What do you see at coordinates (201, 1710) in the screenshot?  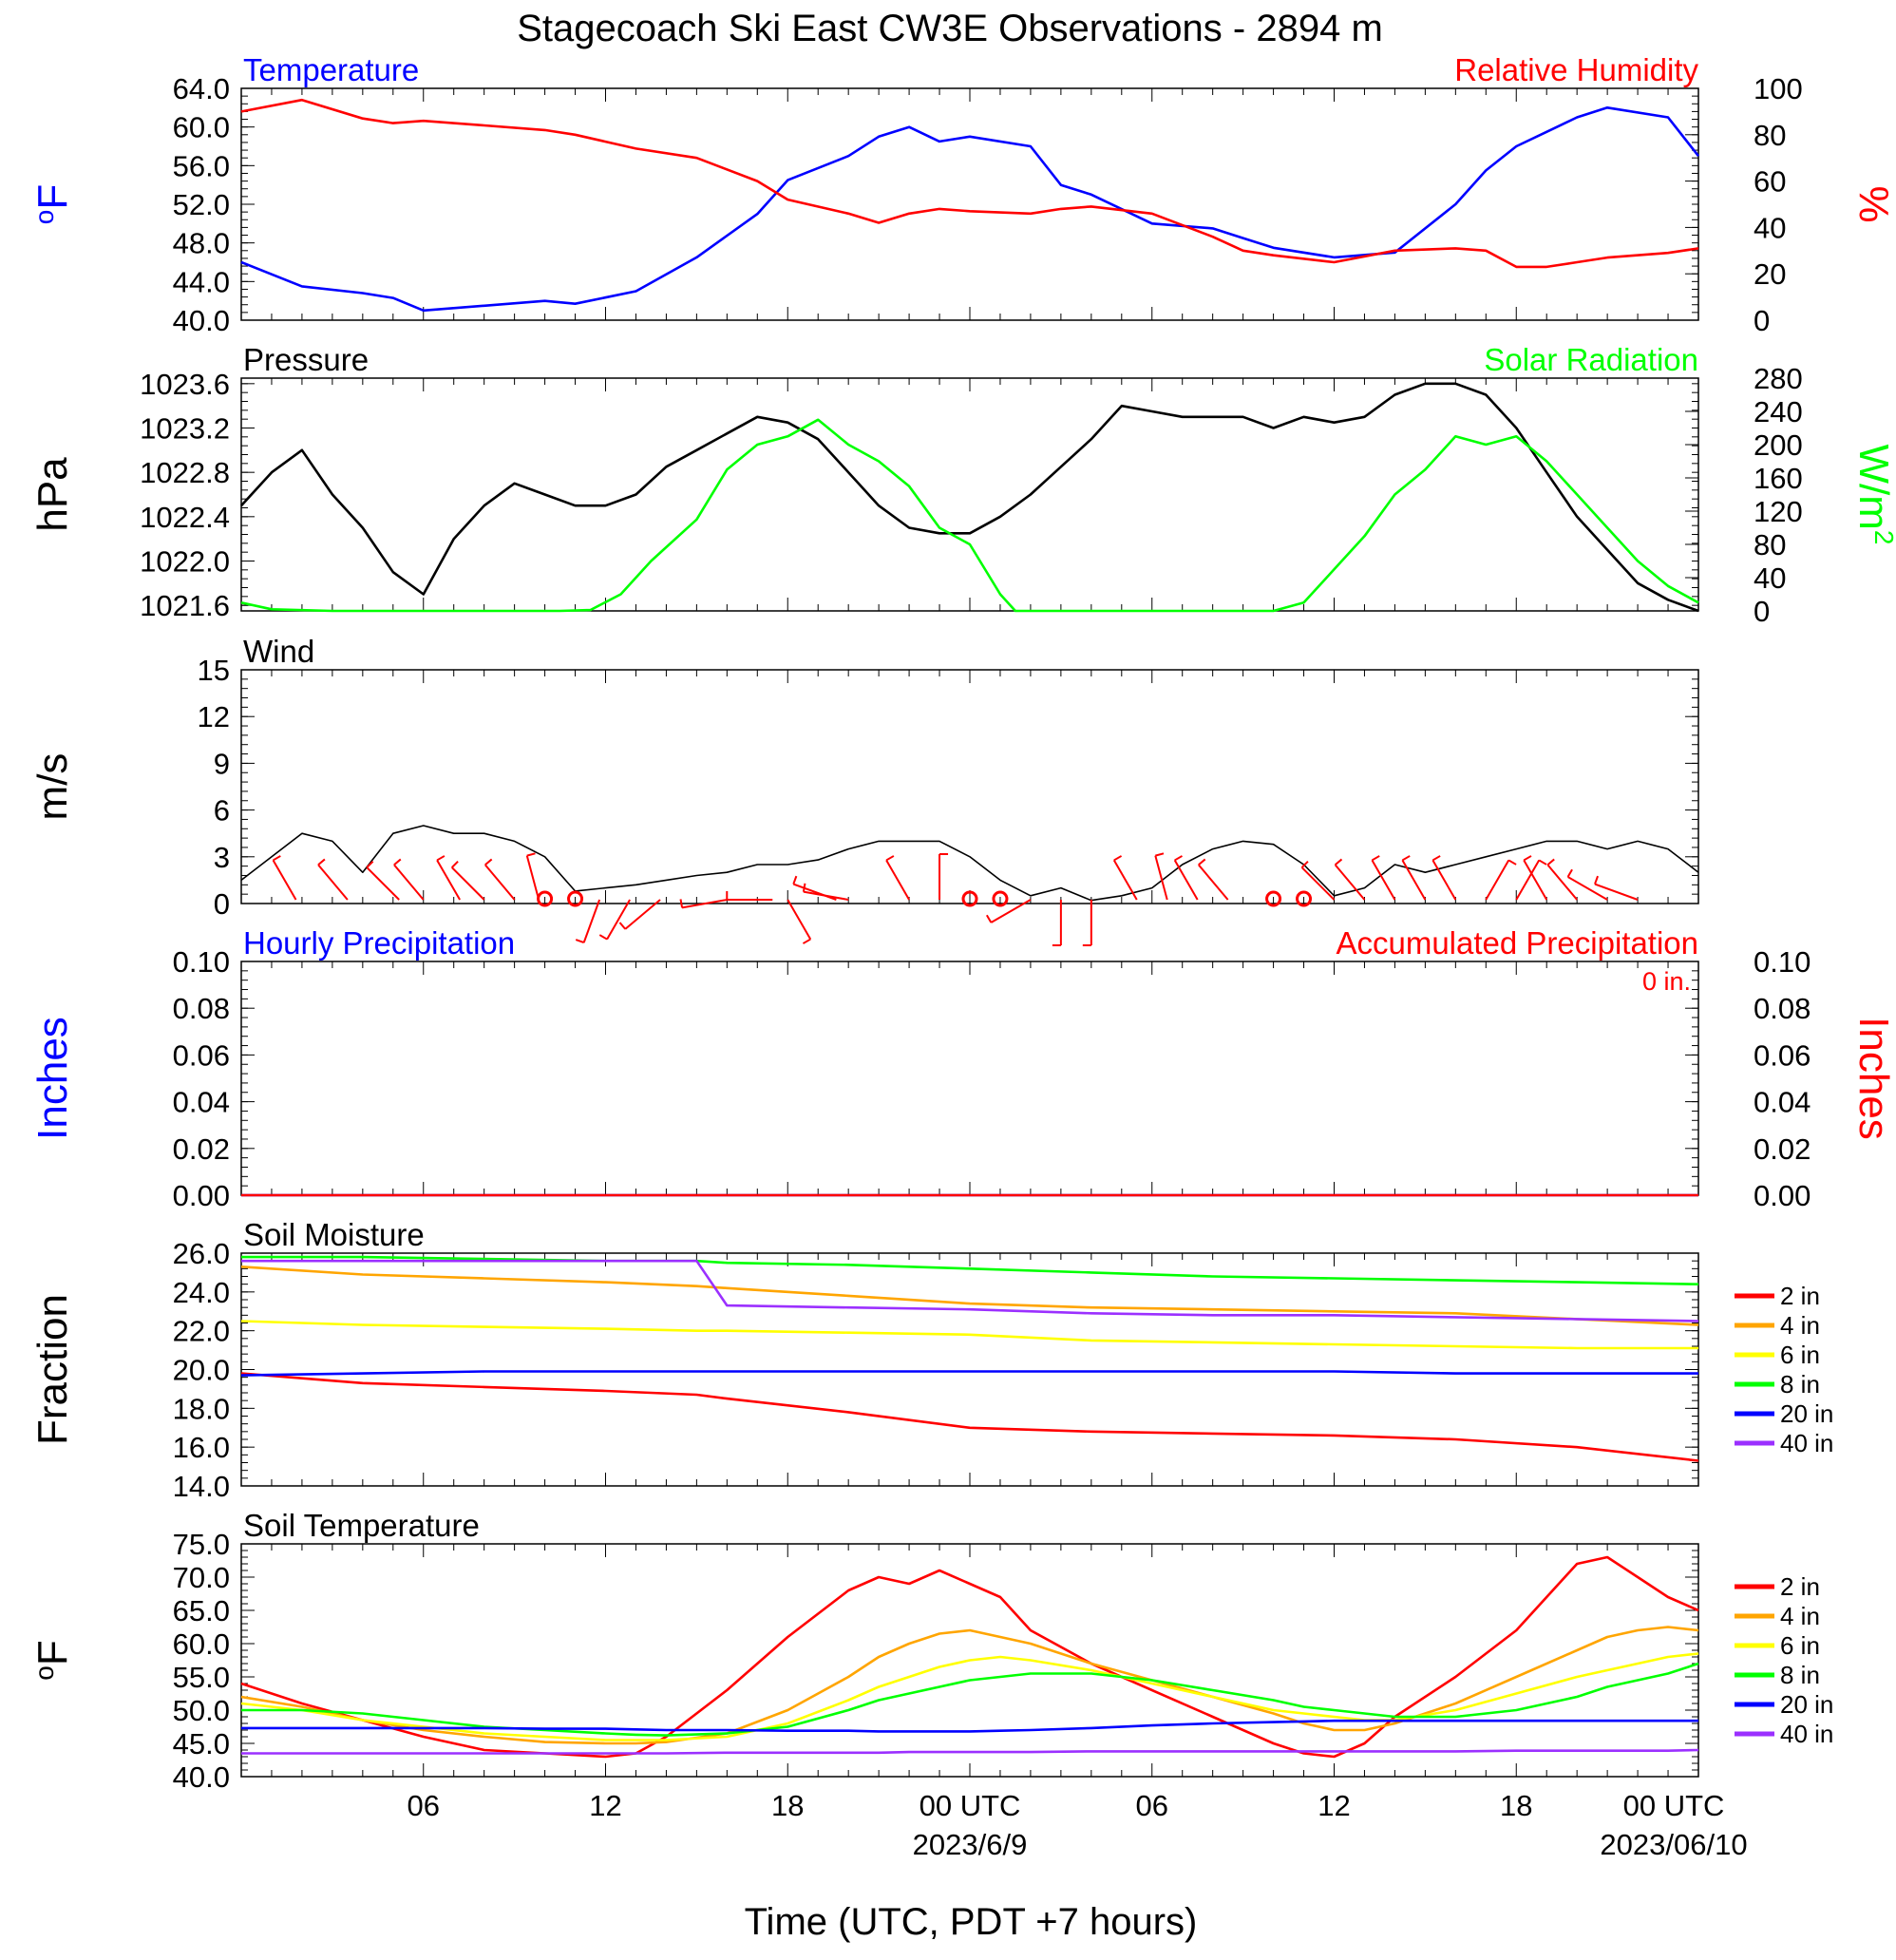 I see `y-tick-label: 50.0` at bounding box center [201, 1710].